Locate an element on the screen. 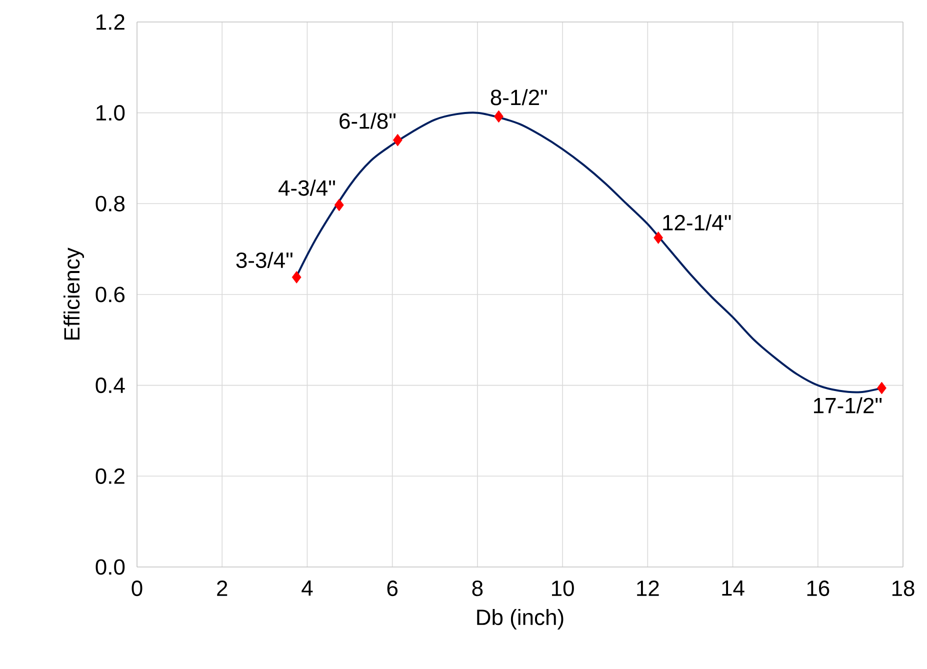 The height and width of the screenshot is (669, 927). y-tick-label: 0.0 is located at coordinates (110, 567).